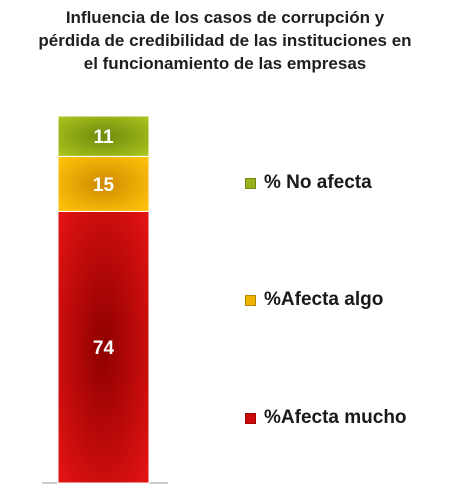 The width and height of the screenshot is (450, 502). I want to click on title-line-3: el funcionamiento de las empresas, so click(225, 63).